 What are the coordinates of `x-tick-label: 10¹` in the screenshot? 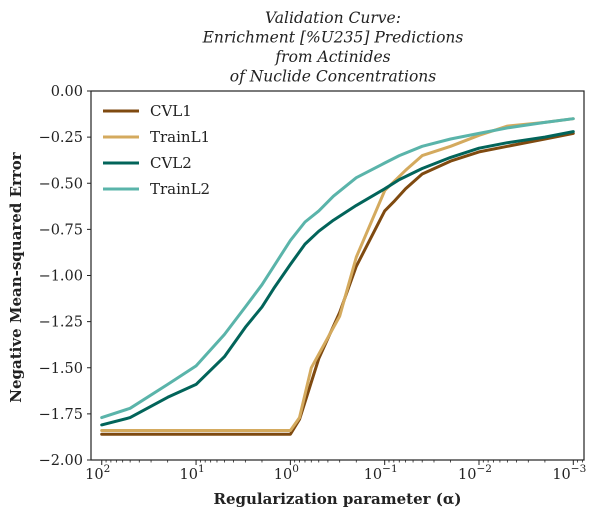 It's located at (191, 473).